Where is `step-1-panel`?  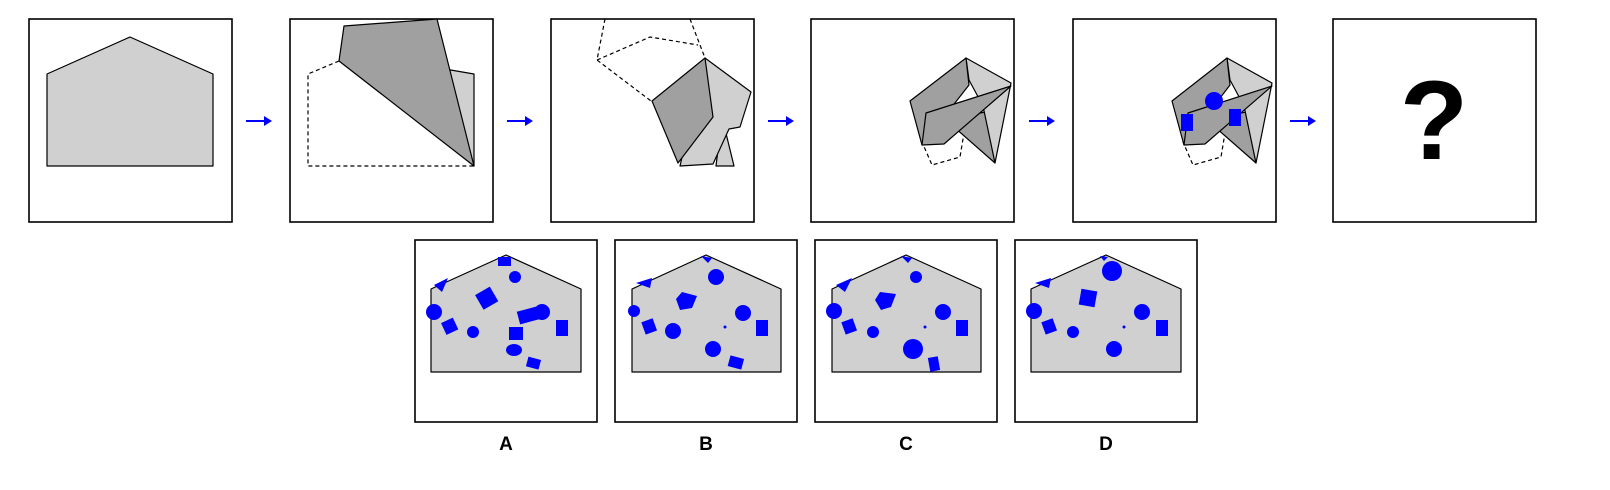 step-1-panel is located at coordinates (130, 120).